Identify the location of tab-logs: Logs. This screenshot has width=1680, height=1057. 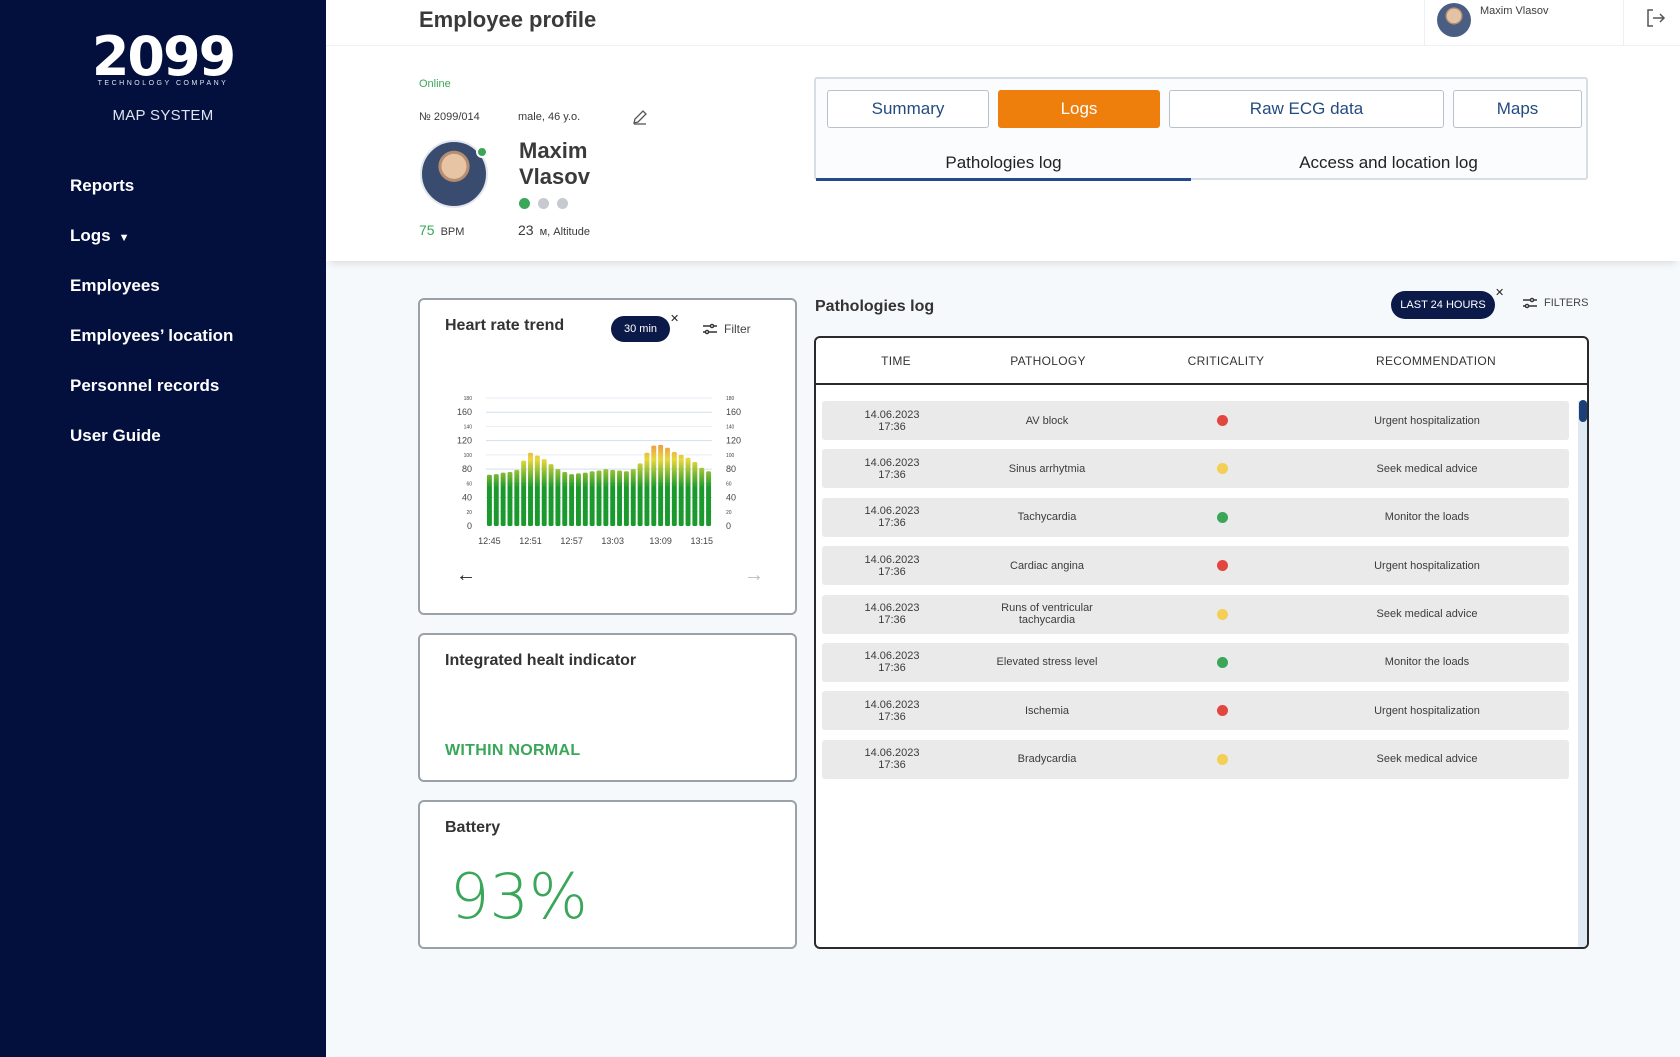
(1079, 109).